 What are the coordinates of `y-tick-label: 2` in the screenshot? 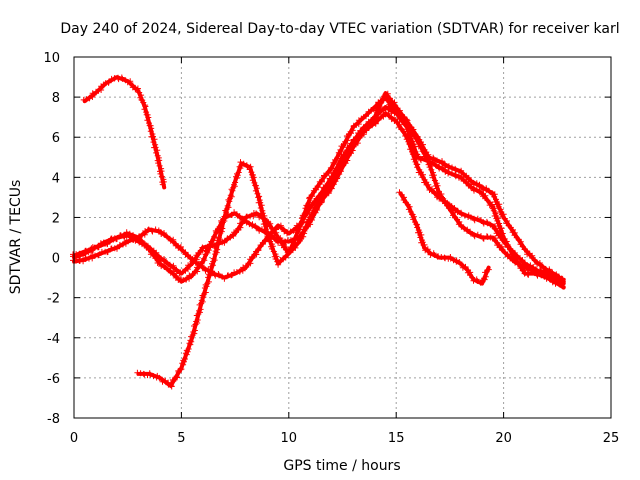 It's located at (56, 218).